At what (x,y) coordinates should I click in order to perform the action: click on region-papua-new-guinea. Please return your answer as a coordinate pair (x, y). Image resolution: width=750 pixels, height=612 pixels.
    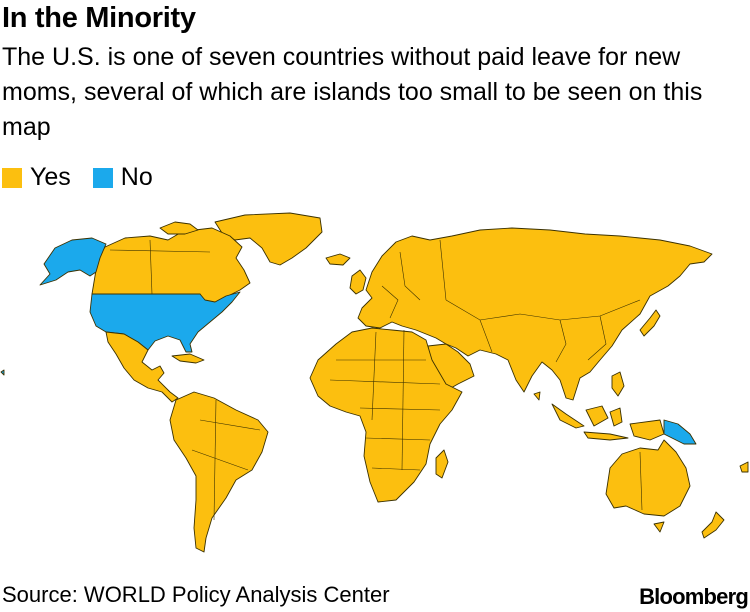
    Looking at the image, I should click on (680, 432).